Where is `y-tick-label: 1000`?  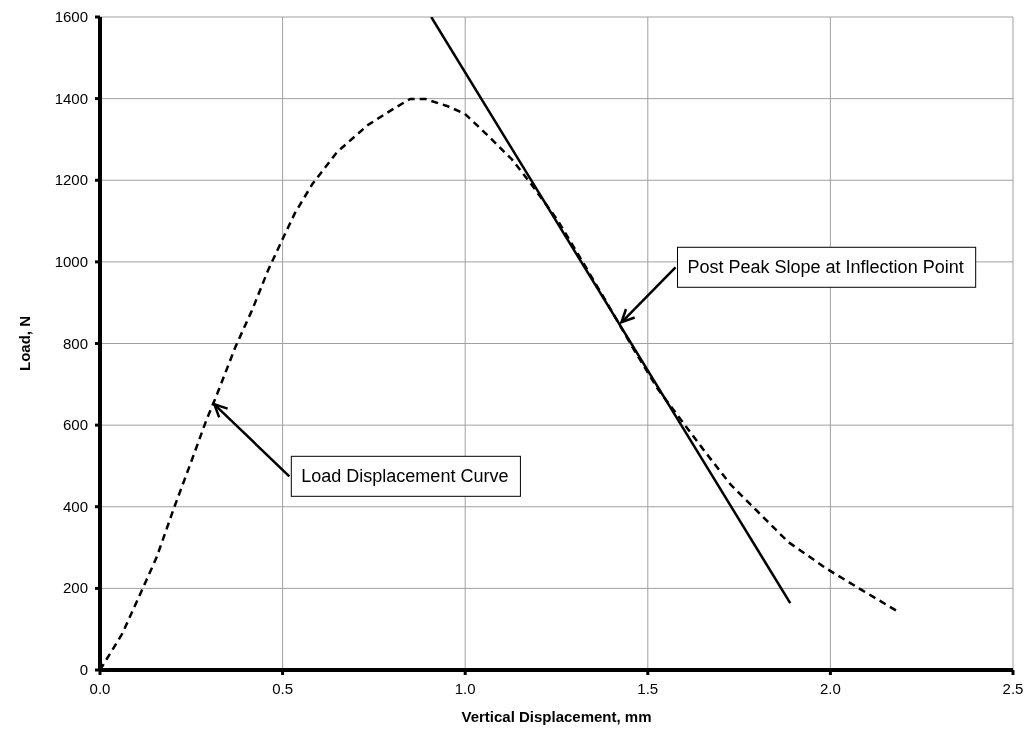
y-tick-label: 1000 is located at coordinates (71, 261).